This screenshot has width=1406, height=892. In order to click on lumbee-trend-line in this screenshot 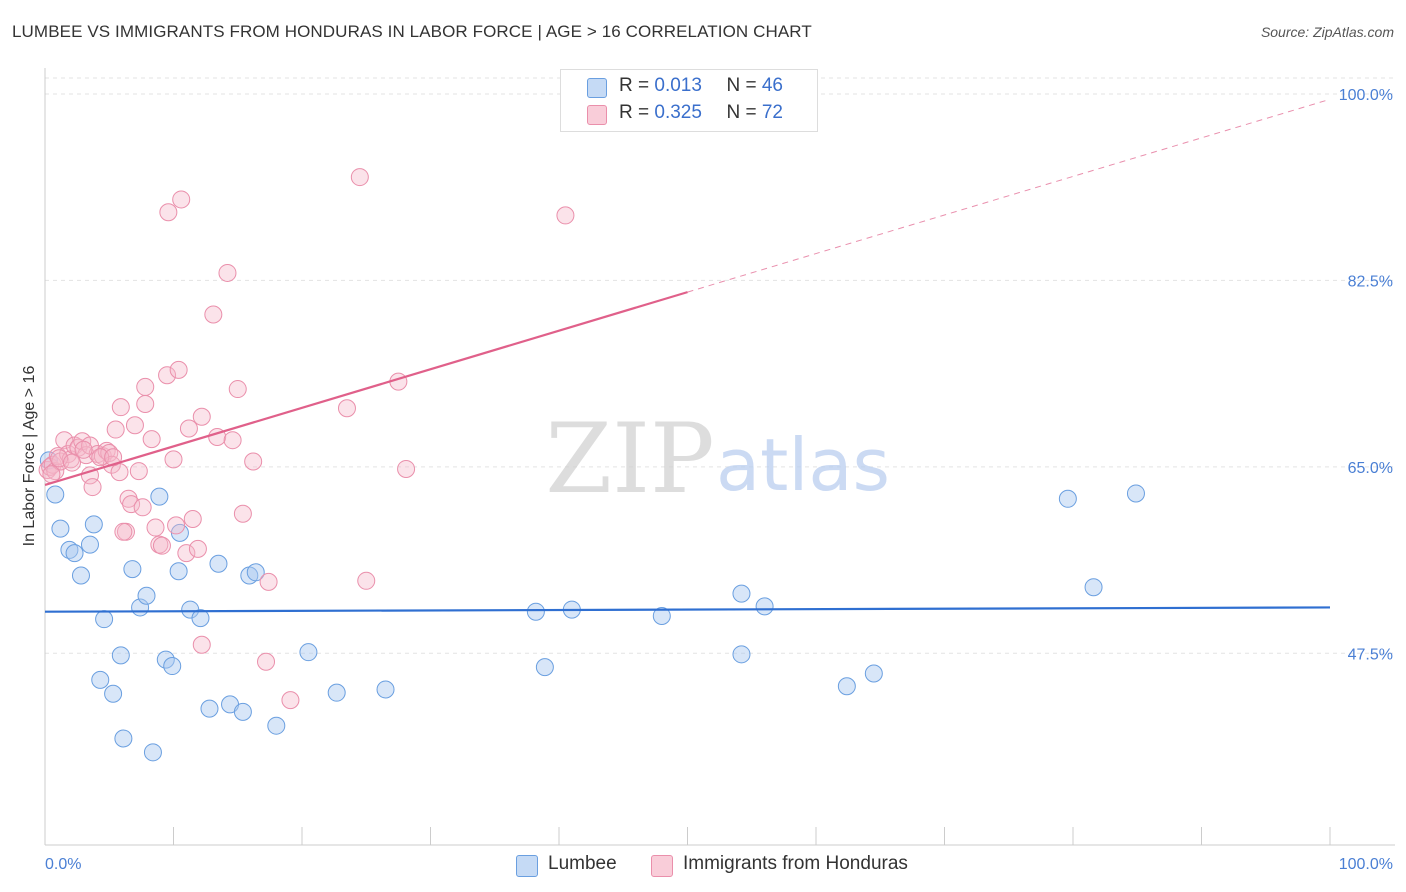, I will do `click(687, 609)`.